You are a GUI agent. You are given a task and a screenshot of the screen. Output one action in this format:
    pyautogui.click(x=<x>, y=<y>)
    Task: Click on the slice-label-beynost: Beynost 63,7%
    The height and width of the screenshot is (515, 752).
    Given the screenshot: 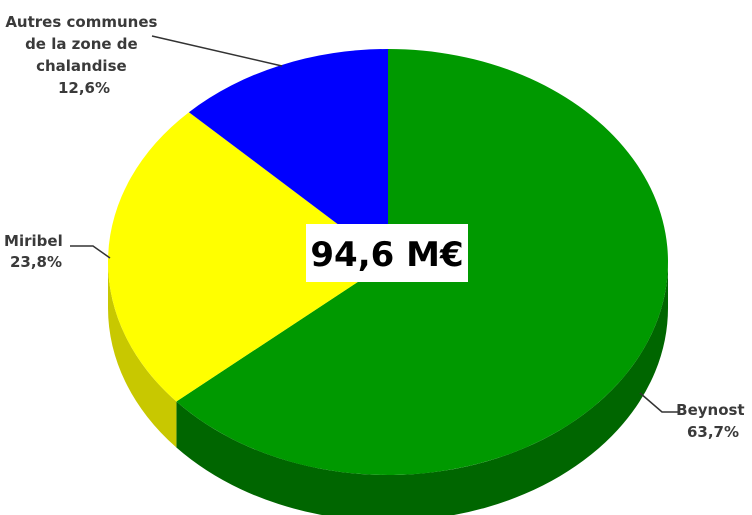 What is the action you would take?
    pyautogui.click(x=713, y=421)
    